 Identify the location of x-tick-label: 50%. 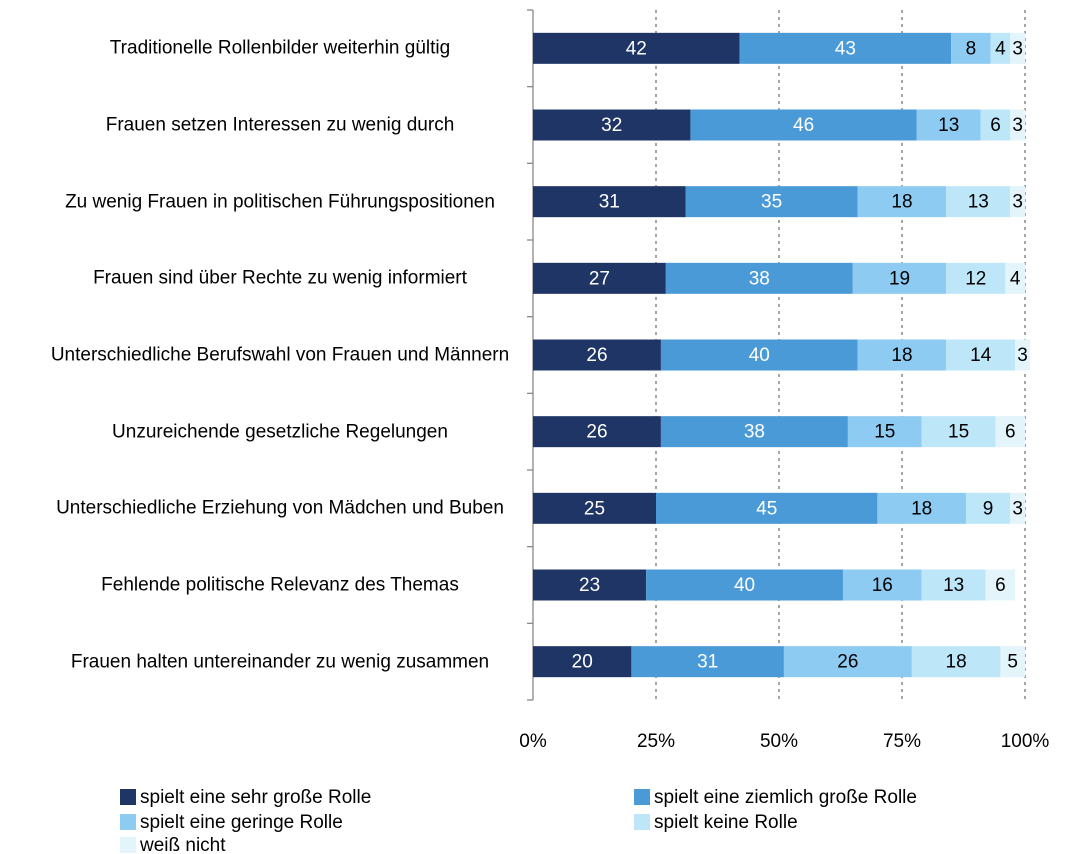
(779, 741).